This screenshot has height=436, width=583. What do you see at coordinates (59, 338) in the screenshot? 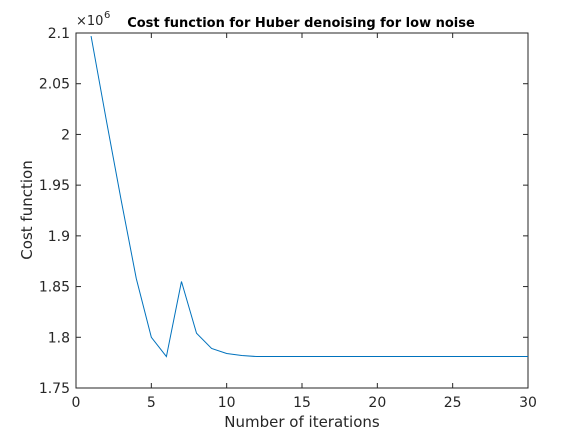
I see `y-tick-label: 1.8` at bounding box center [59, 338].